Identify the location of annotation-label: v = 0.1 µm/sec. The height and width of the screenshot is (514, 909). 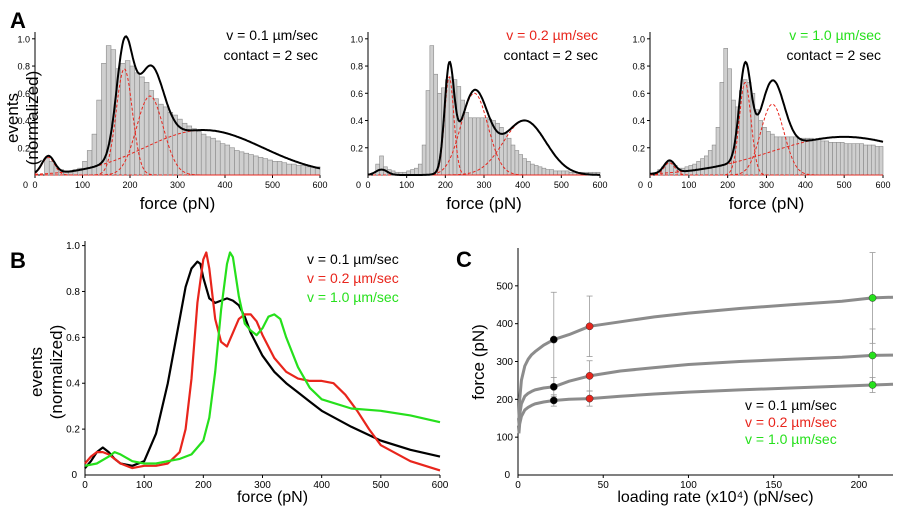
(272, 35).